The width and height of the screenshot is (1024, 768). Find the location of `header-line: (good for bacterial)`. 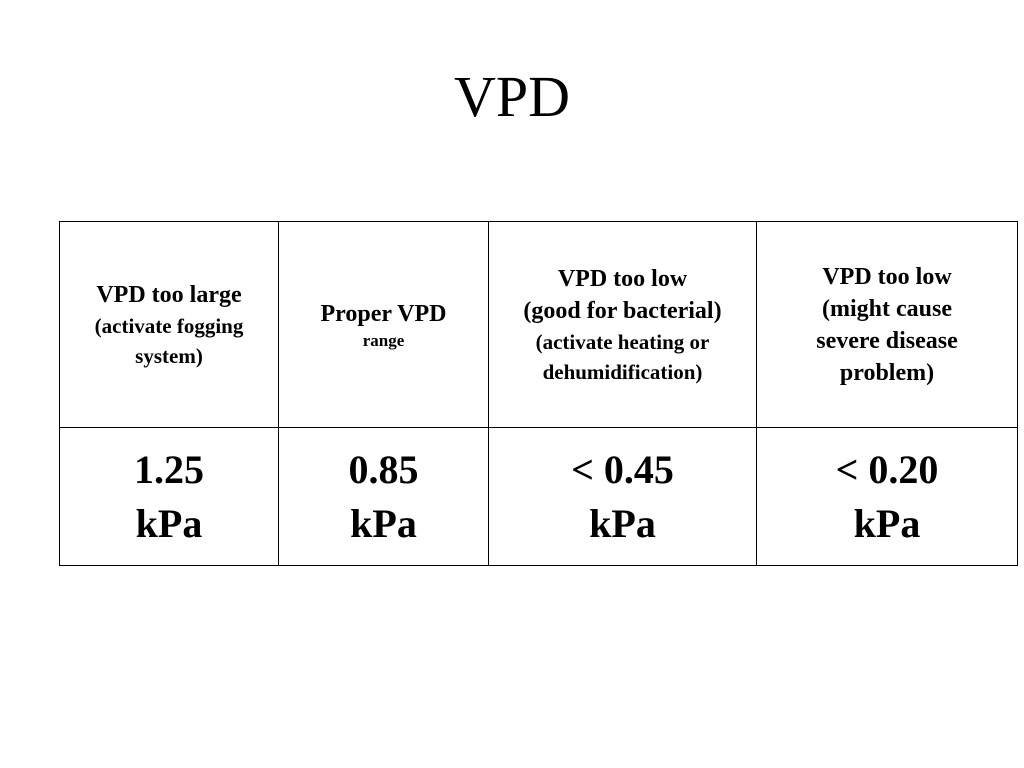

header-line: (good for bacterial) is located at coordinates (622, 310).